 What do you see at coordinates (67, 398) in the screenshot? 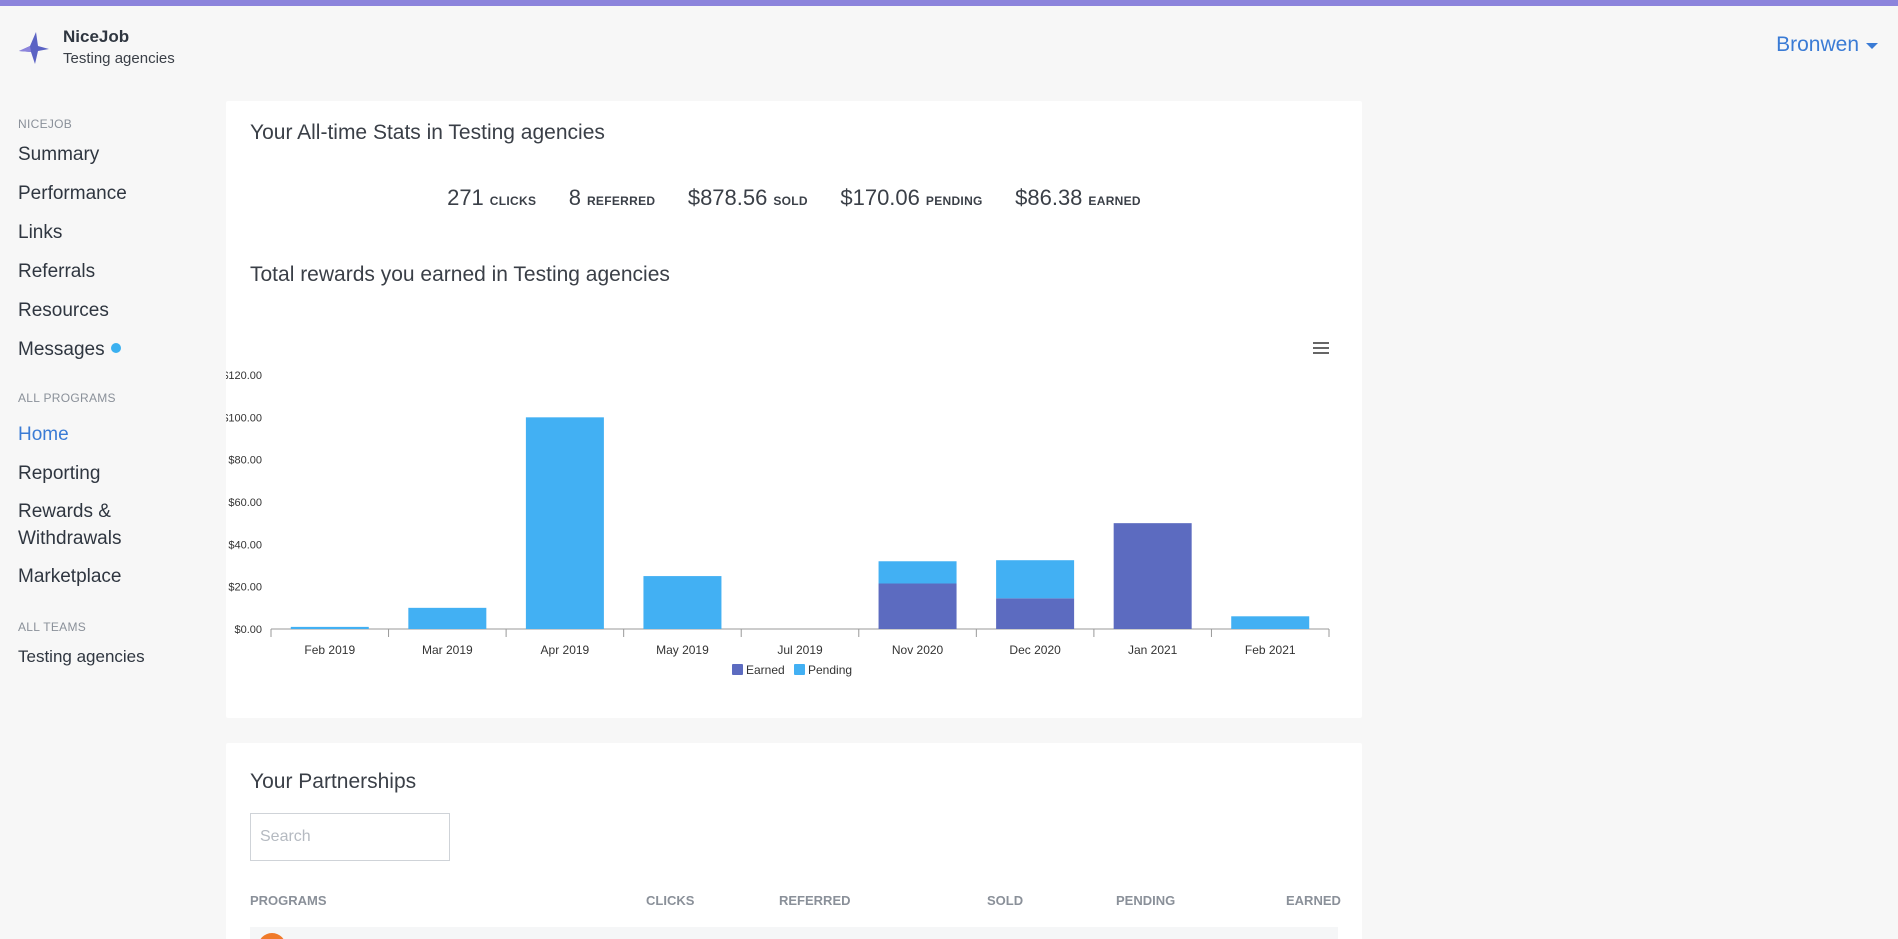
I see `sidebar-section-all-programs: ALL PROGRAMS` at bounding box center [67, 398].